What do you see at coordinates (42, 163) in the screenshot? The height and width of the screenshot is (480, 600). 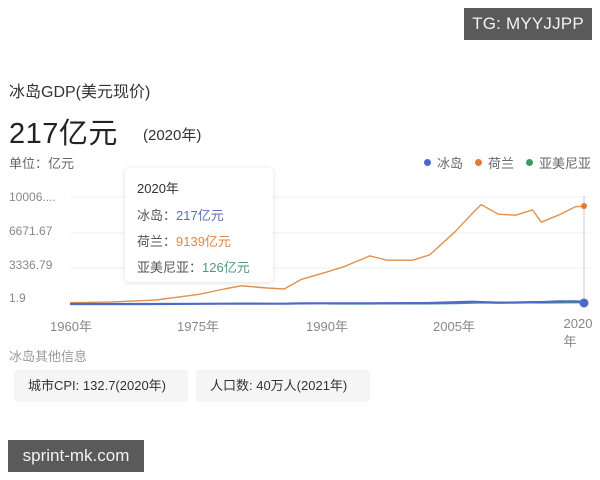 I see `unit-label: 单位：亿元` at bounding box center [42, 163].